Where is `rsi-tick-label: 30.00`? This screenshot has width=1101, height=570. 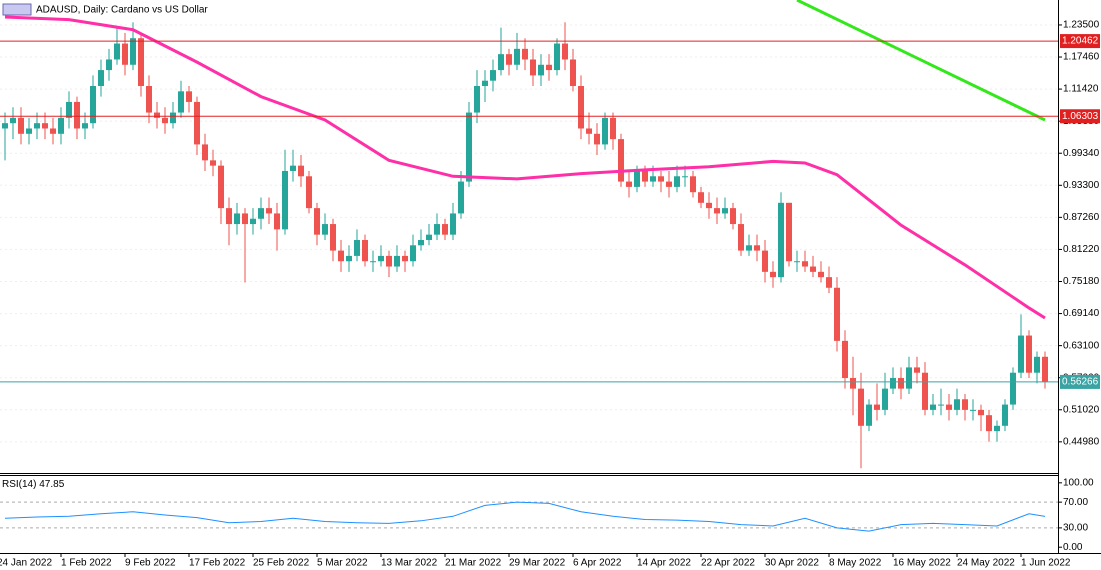
rsi-tick-label: 30.00 is located at coordinates (1075, 528).